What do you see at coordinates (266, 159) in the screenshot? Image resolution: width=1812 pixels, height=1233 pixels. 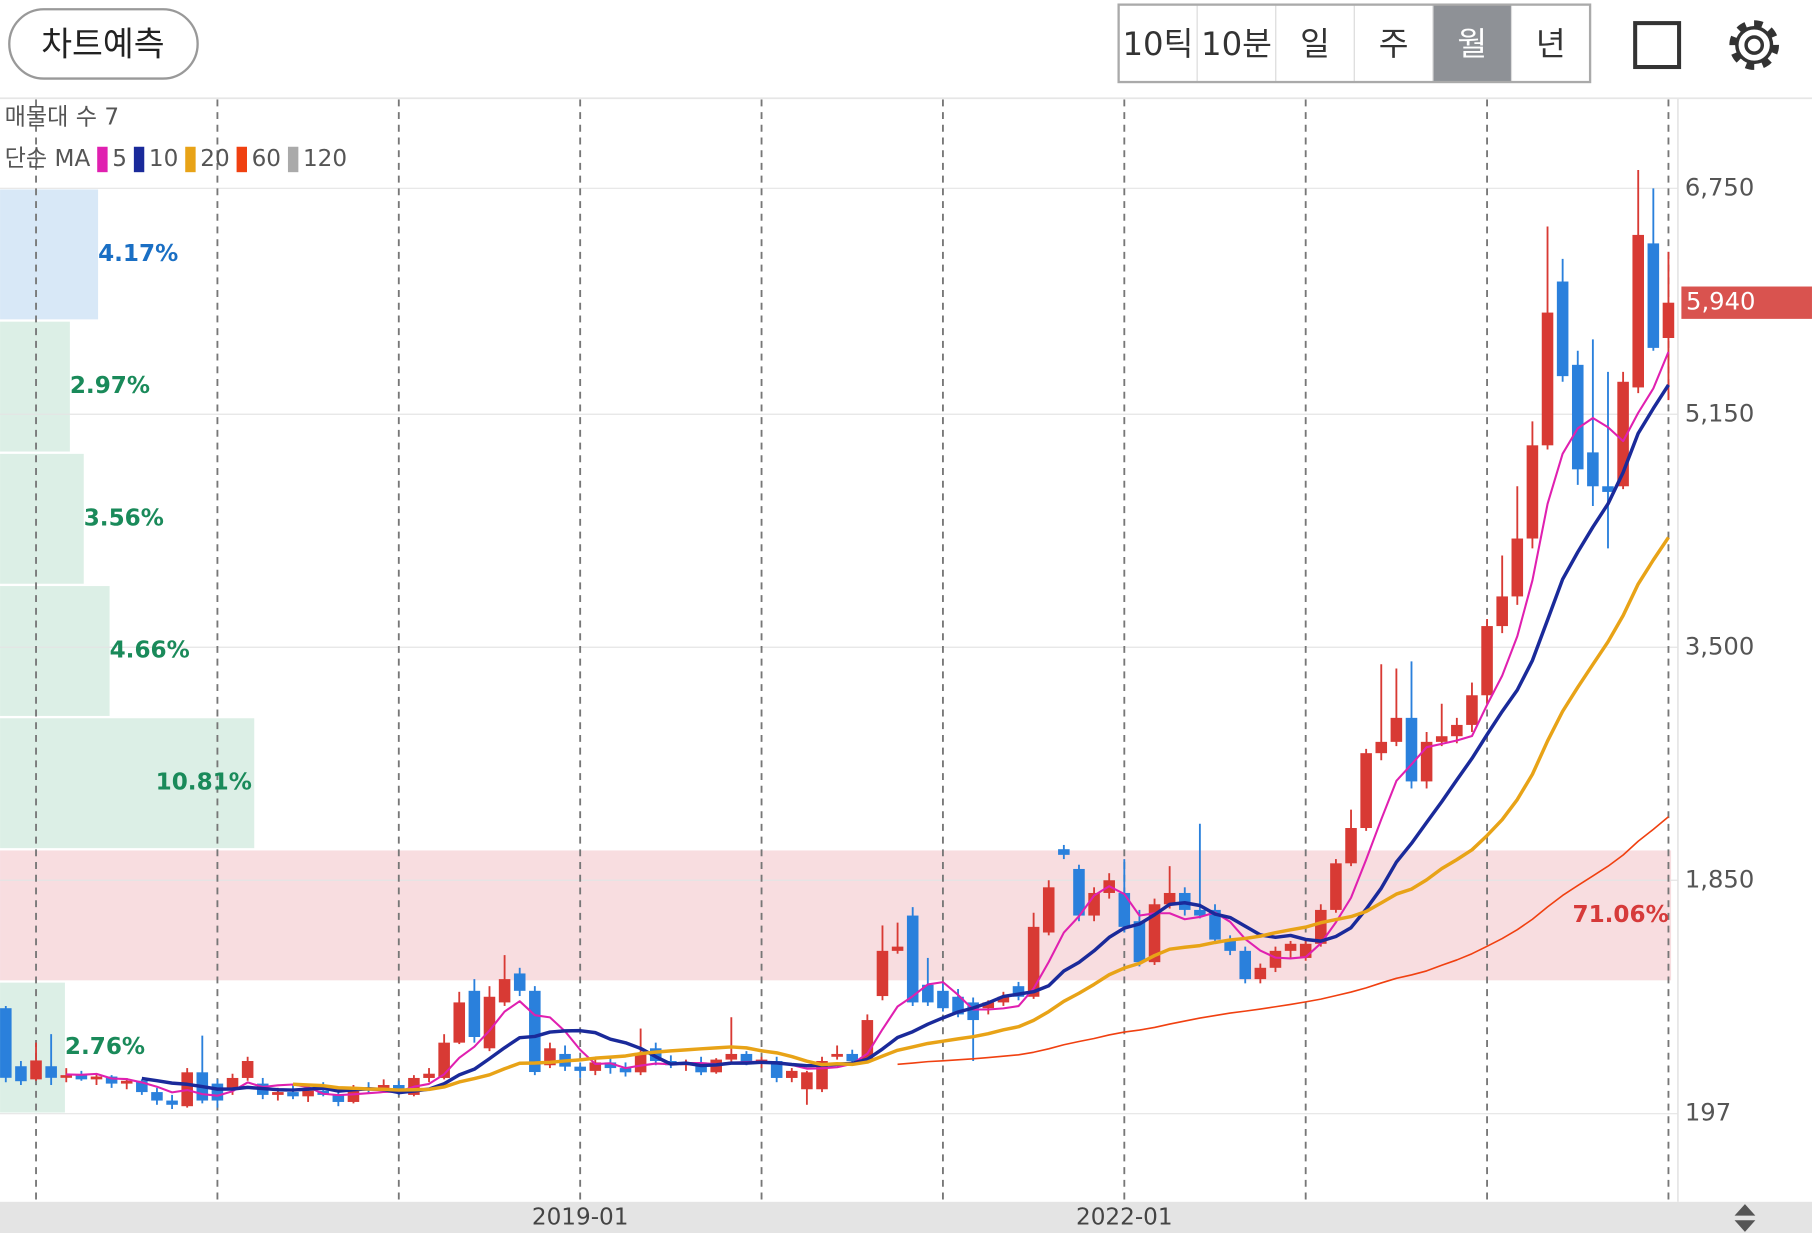 I see `ma-legend-label: 60` at bounding box center [266, 159].